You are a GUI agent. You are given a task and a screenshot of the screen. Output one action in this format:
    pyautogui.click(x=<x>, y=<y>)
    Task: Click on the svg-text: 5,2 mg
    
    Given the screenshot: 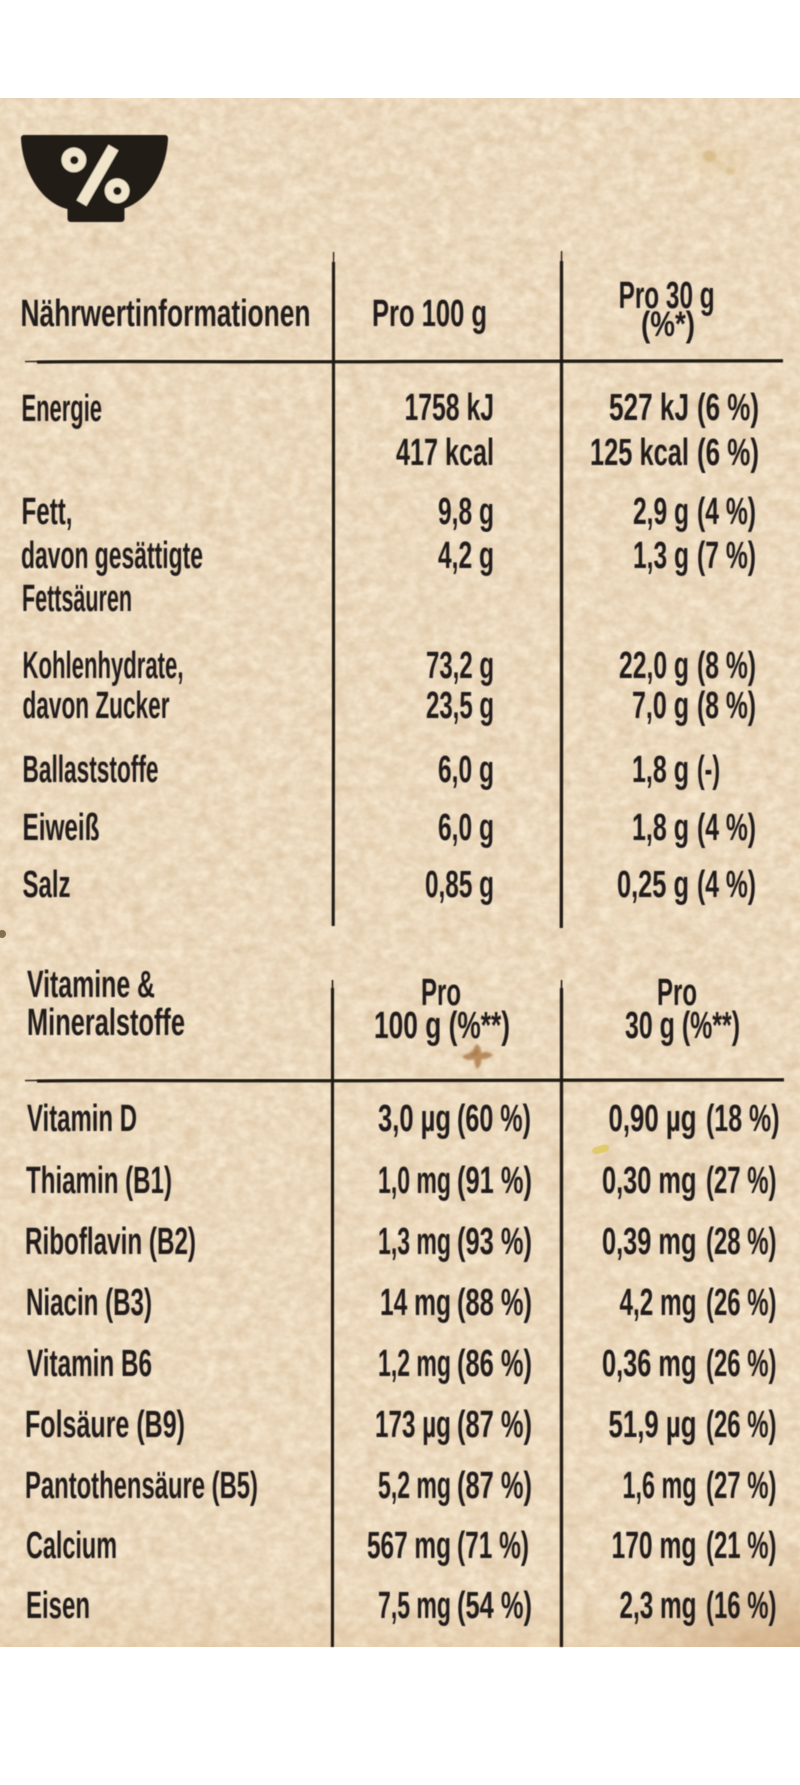 What is the action you would take?
    pyautogui.click(x=414, y=1486)
    